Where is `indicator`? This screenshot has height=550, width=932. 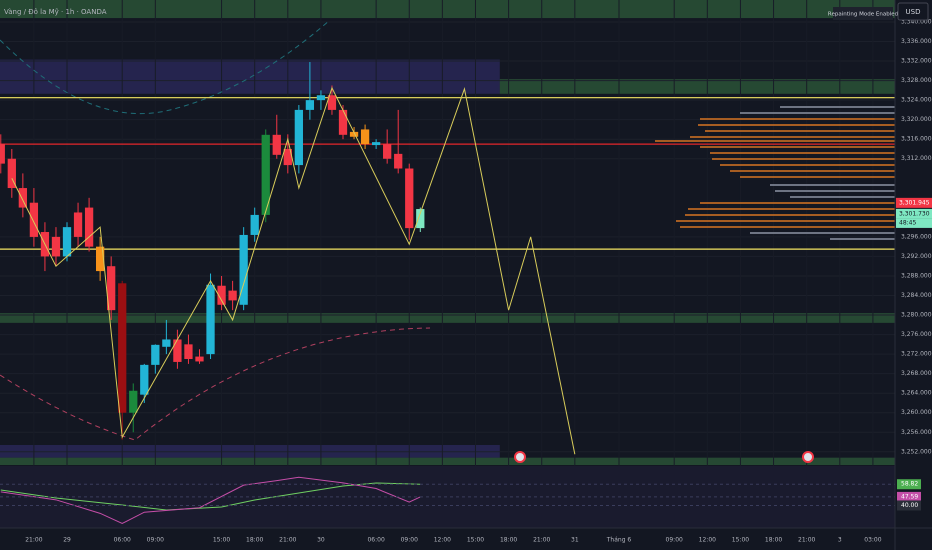
indicator is located at coordinates (447, 500).